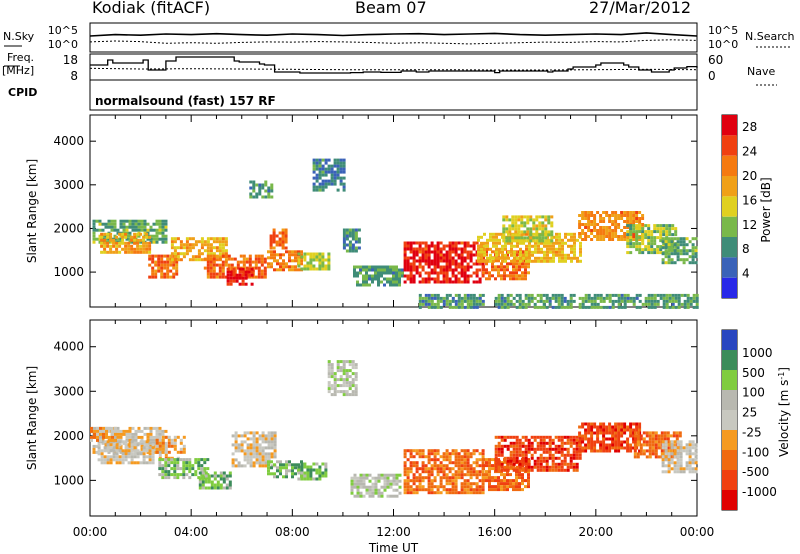 The image size is (800, 554). What do you see at coordinates (729, 145) in the screenshot?
I see `power-colorbar-swatch` at bounding box center [729, 145].